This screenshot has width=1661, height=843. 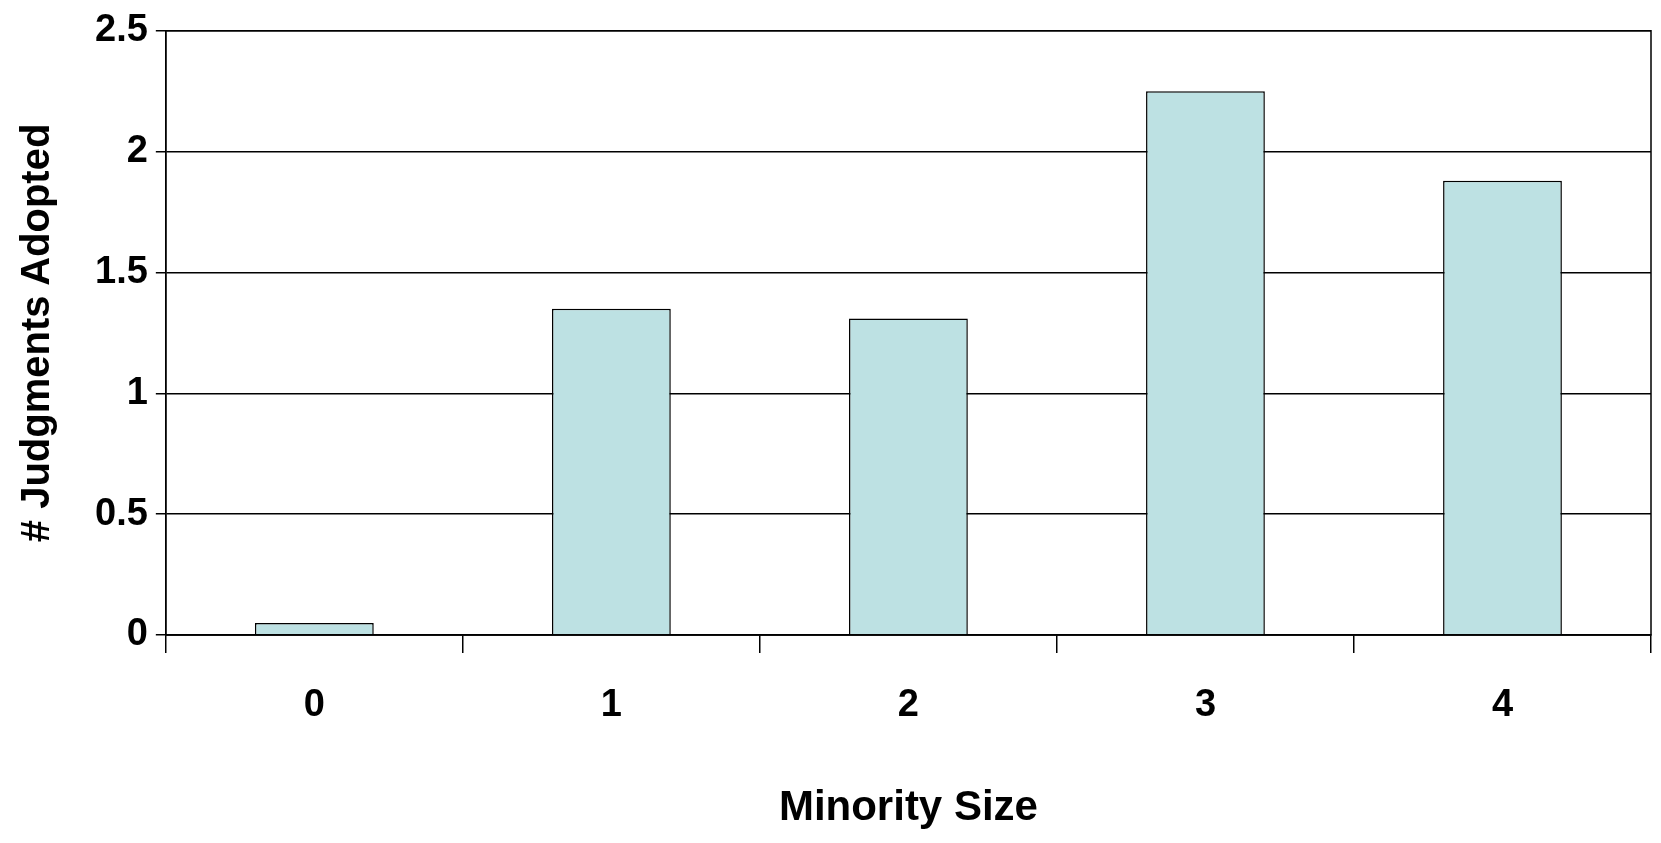 I want to click on x-tick-label: 1, so click(x=611, y=703).